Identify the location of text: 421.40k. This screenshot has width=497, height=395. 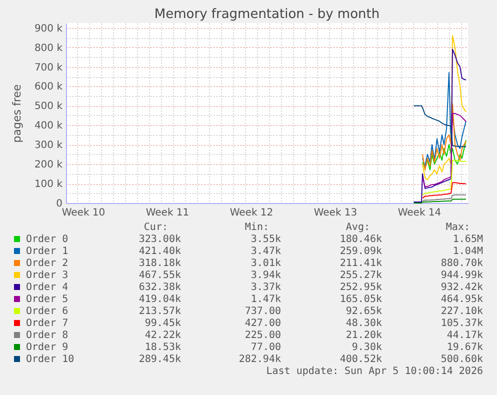
(159, 251).